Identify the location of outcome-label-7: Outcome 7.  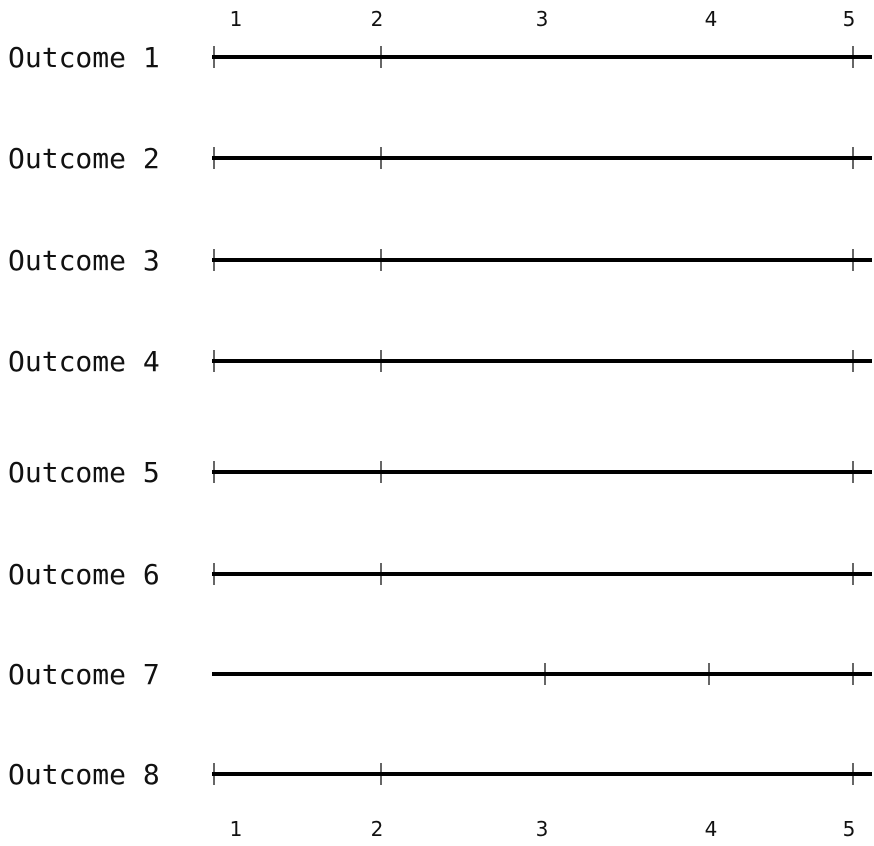
(84, 674).